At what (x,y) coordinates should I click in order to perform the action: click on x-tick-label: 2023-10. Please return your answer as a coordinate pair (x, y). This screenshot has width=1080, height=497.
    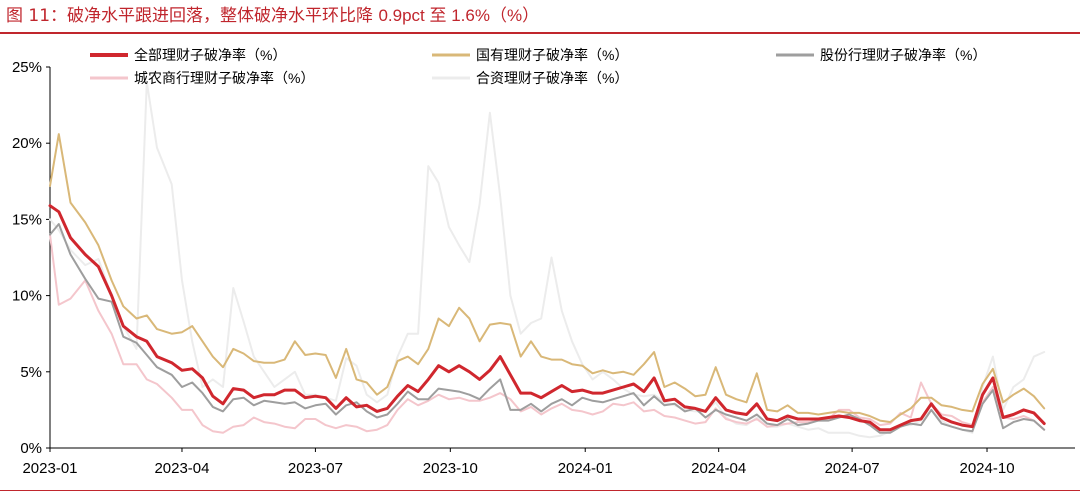
    Looking at the image, I should click on (450, 468).